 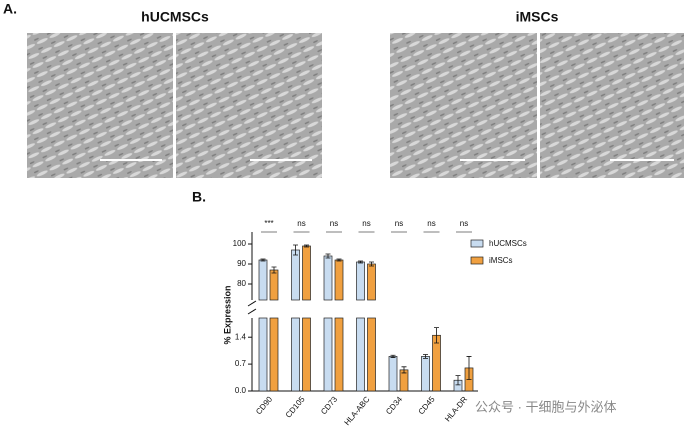 I want to click on y-tick-label: 0.0, so click(x=241, y=390).